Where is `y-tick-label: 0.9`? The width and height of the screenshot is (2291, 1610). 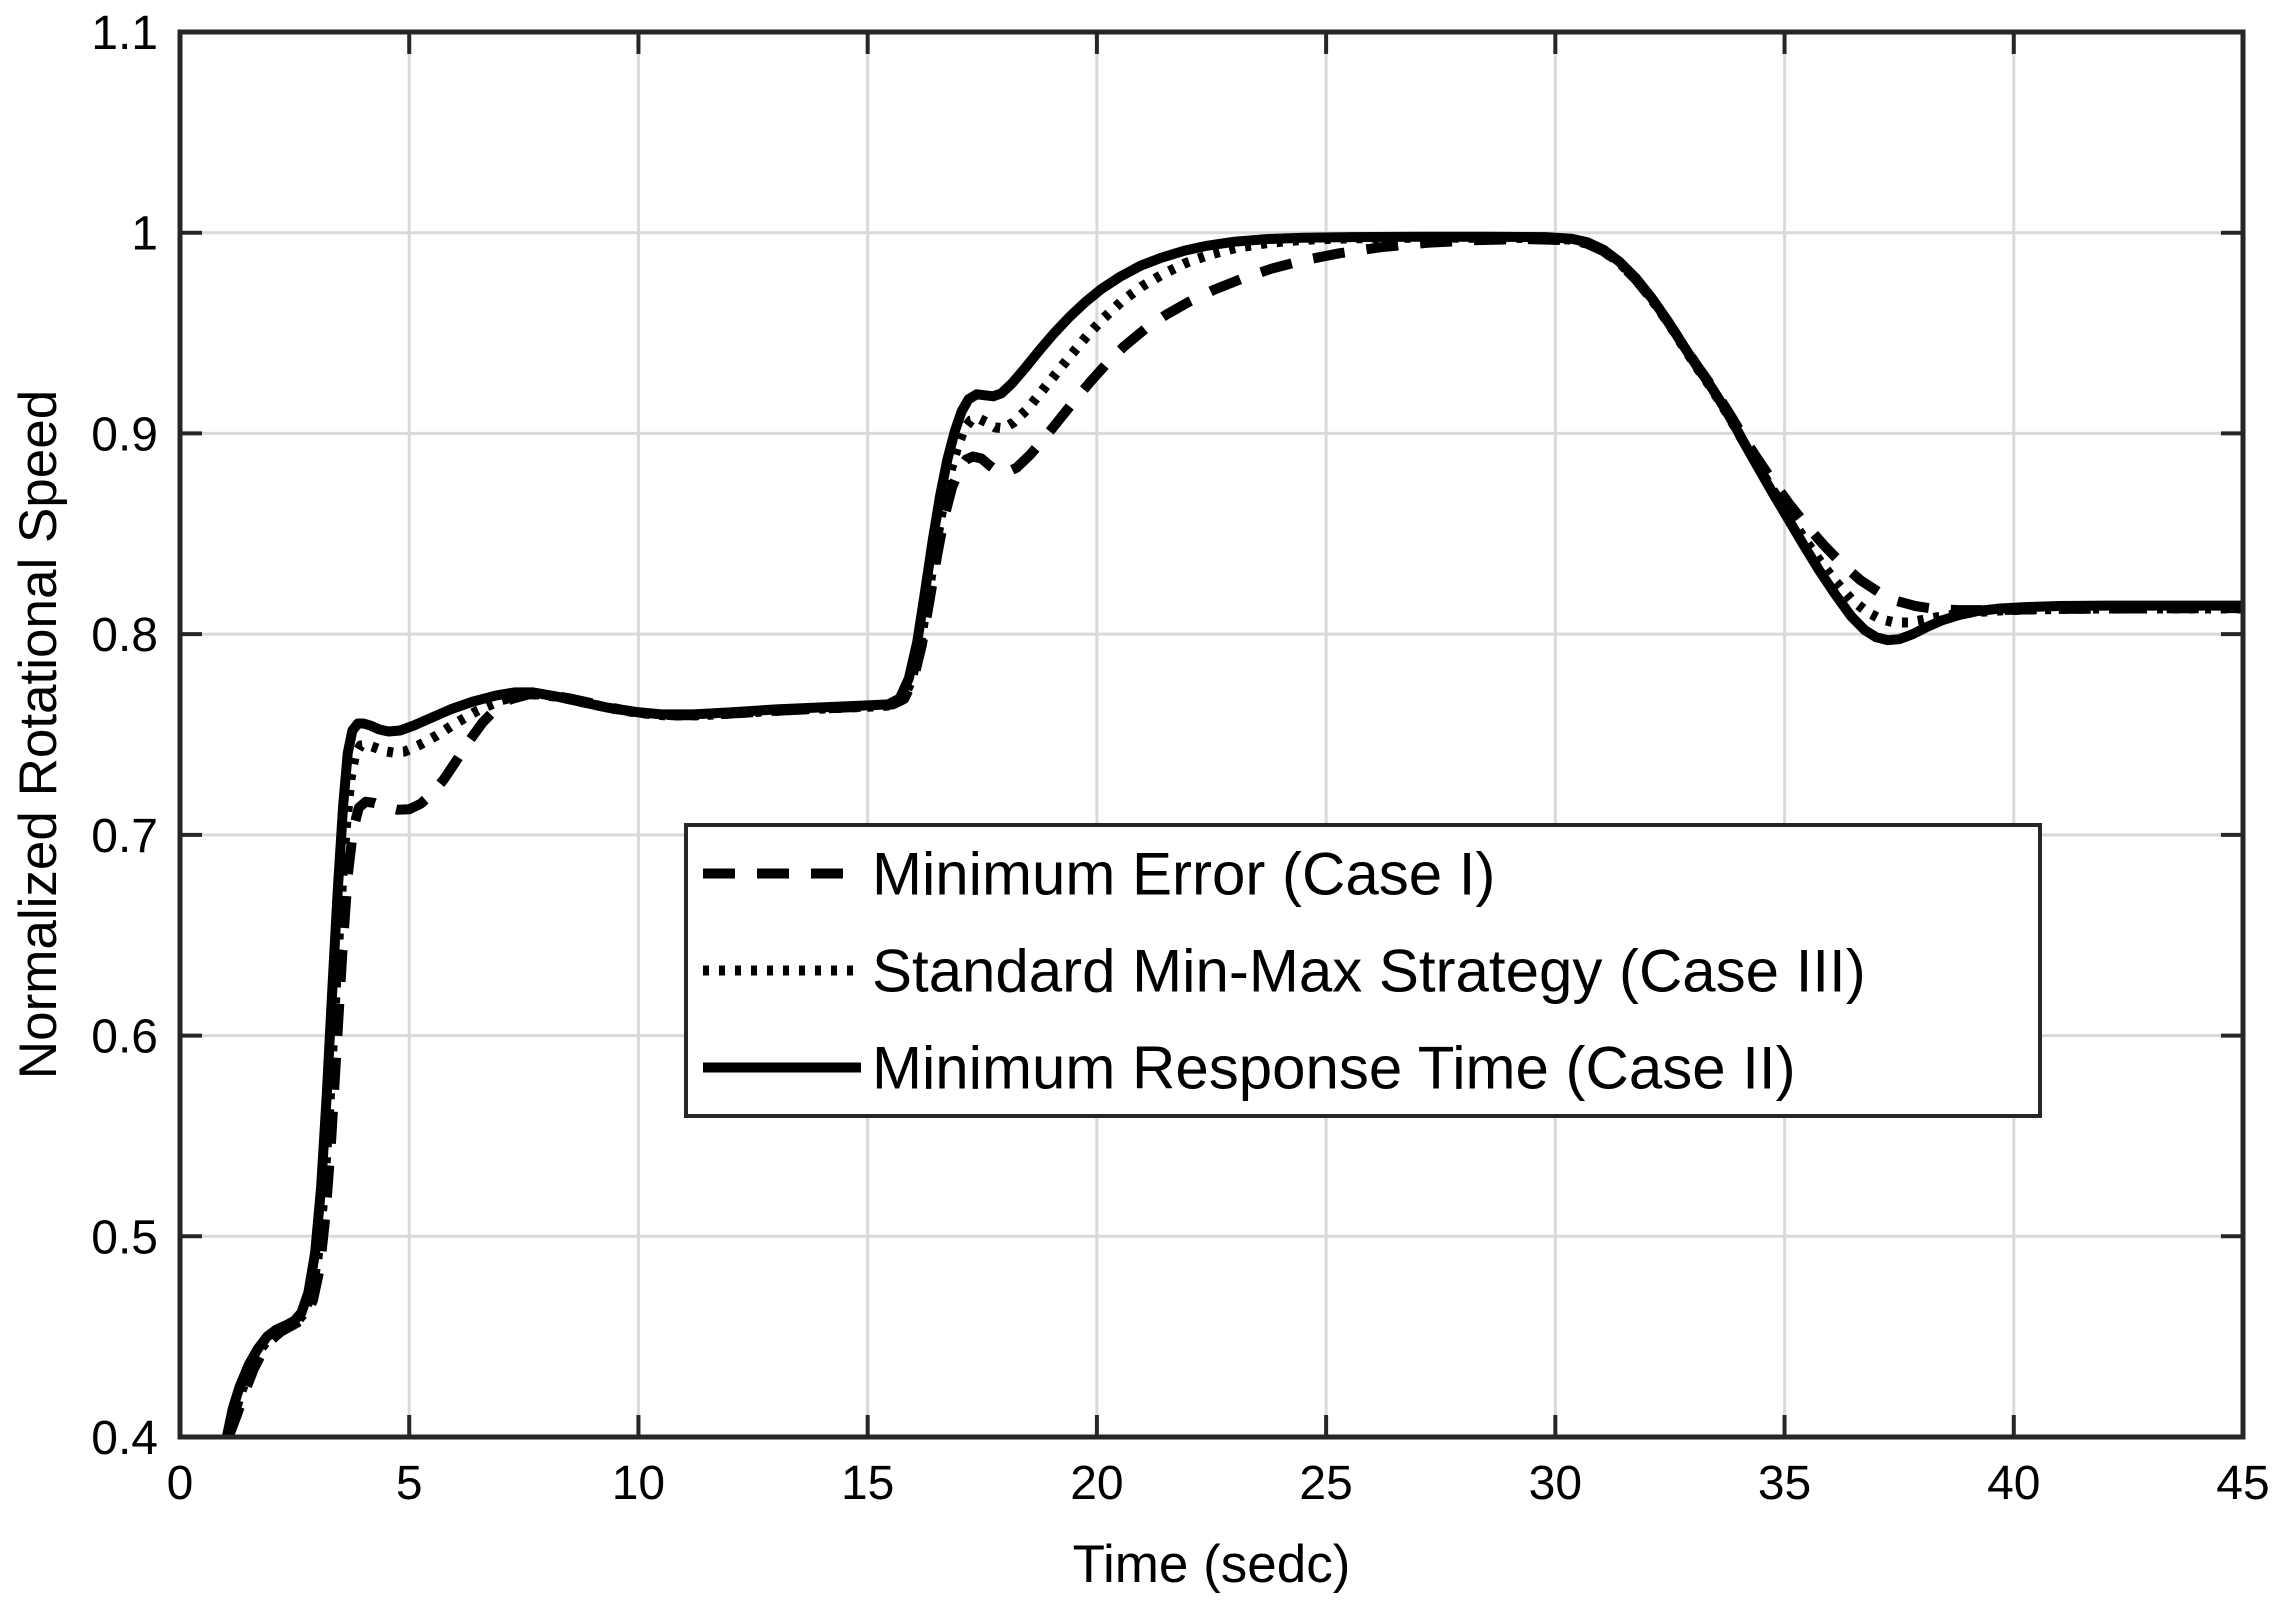 y-tick-label: 0.9 is located at coordinates (124, 434).